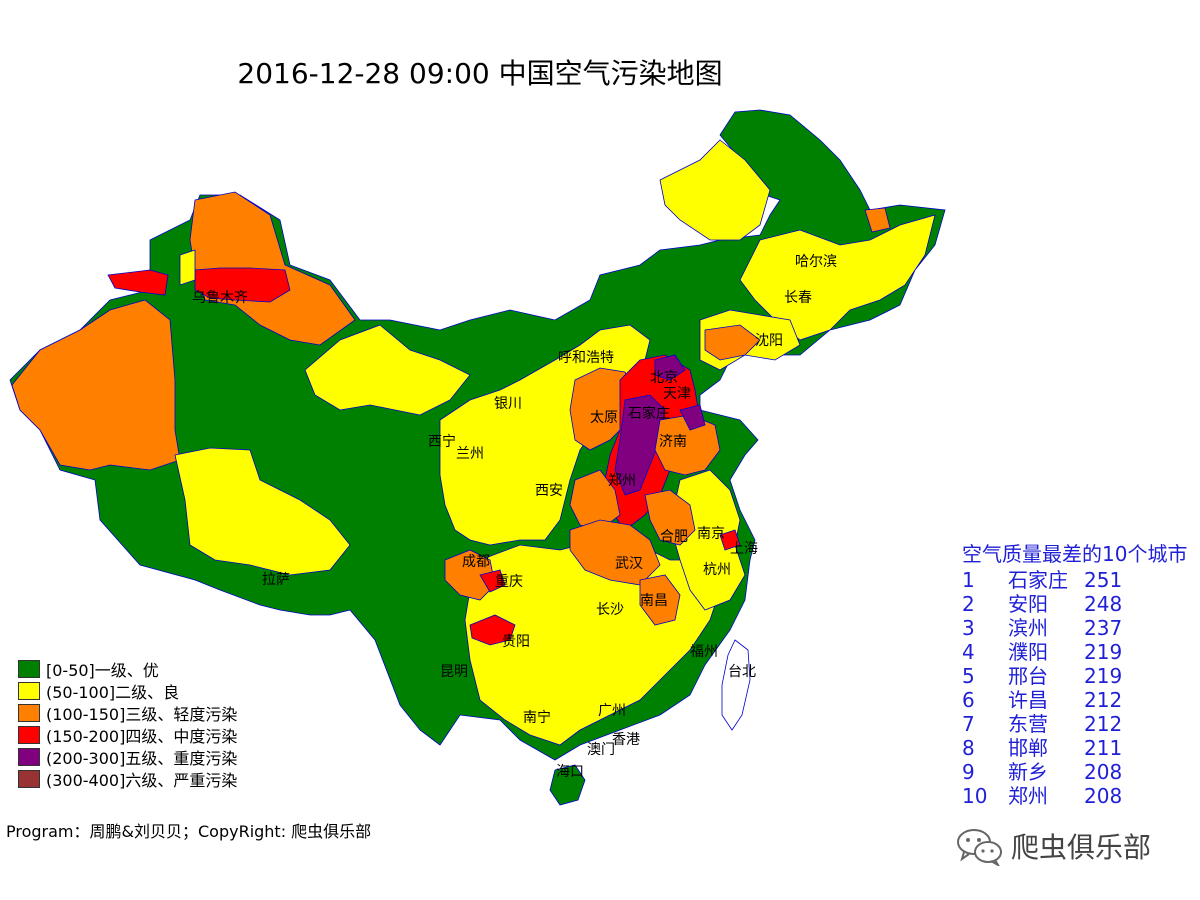 The width and height of the screenshot is (1200, 900). Describe the element at coordinates (968, 772) in the screenshot. I see `rank-number: 9` at that location.